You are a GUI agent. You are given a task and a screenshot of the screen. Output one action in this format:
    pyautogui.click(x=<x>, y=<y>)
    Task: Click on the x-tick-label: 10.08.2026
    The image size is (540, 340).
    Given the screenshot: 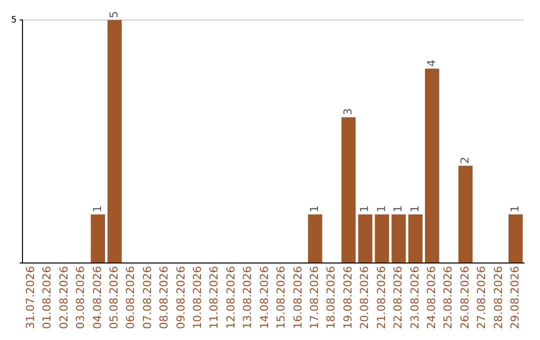 What is the action you would take?
    pyautogui.click(x=197, y=298)
    